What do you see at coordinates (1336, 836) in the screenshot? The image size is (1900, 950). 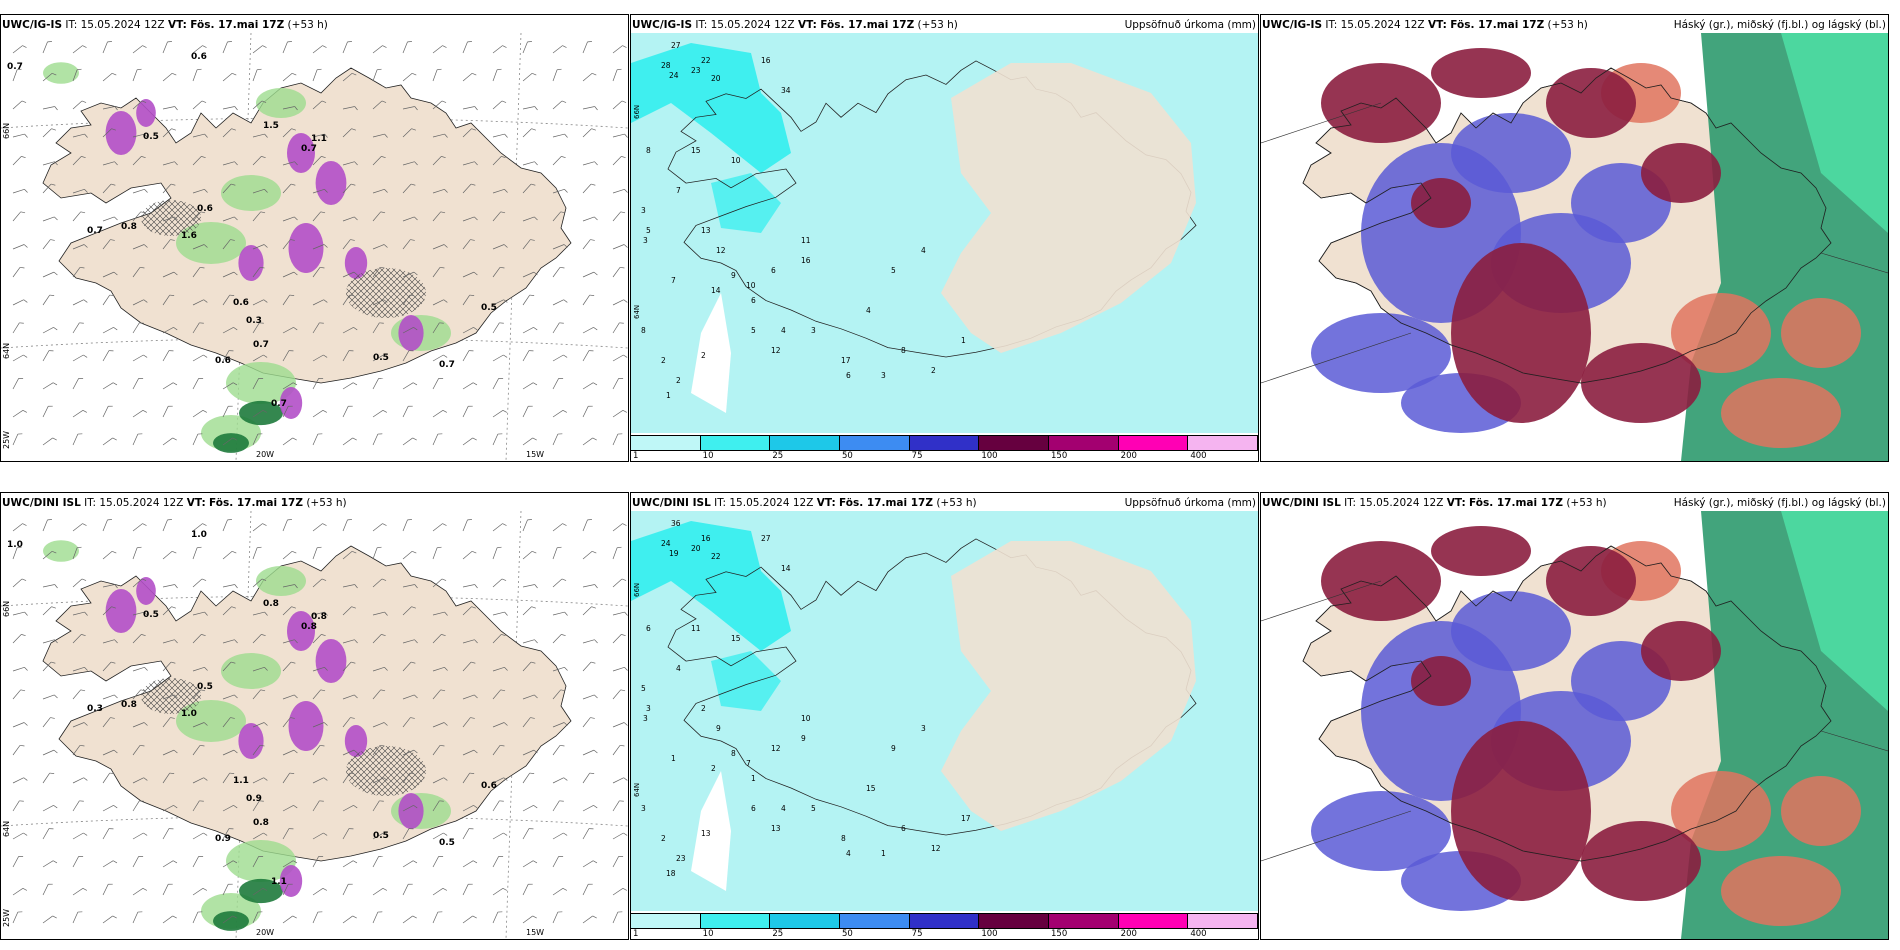 I see `graticule-line` at bounding box center [1336, 836].